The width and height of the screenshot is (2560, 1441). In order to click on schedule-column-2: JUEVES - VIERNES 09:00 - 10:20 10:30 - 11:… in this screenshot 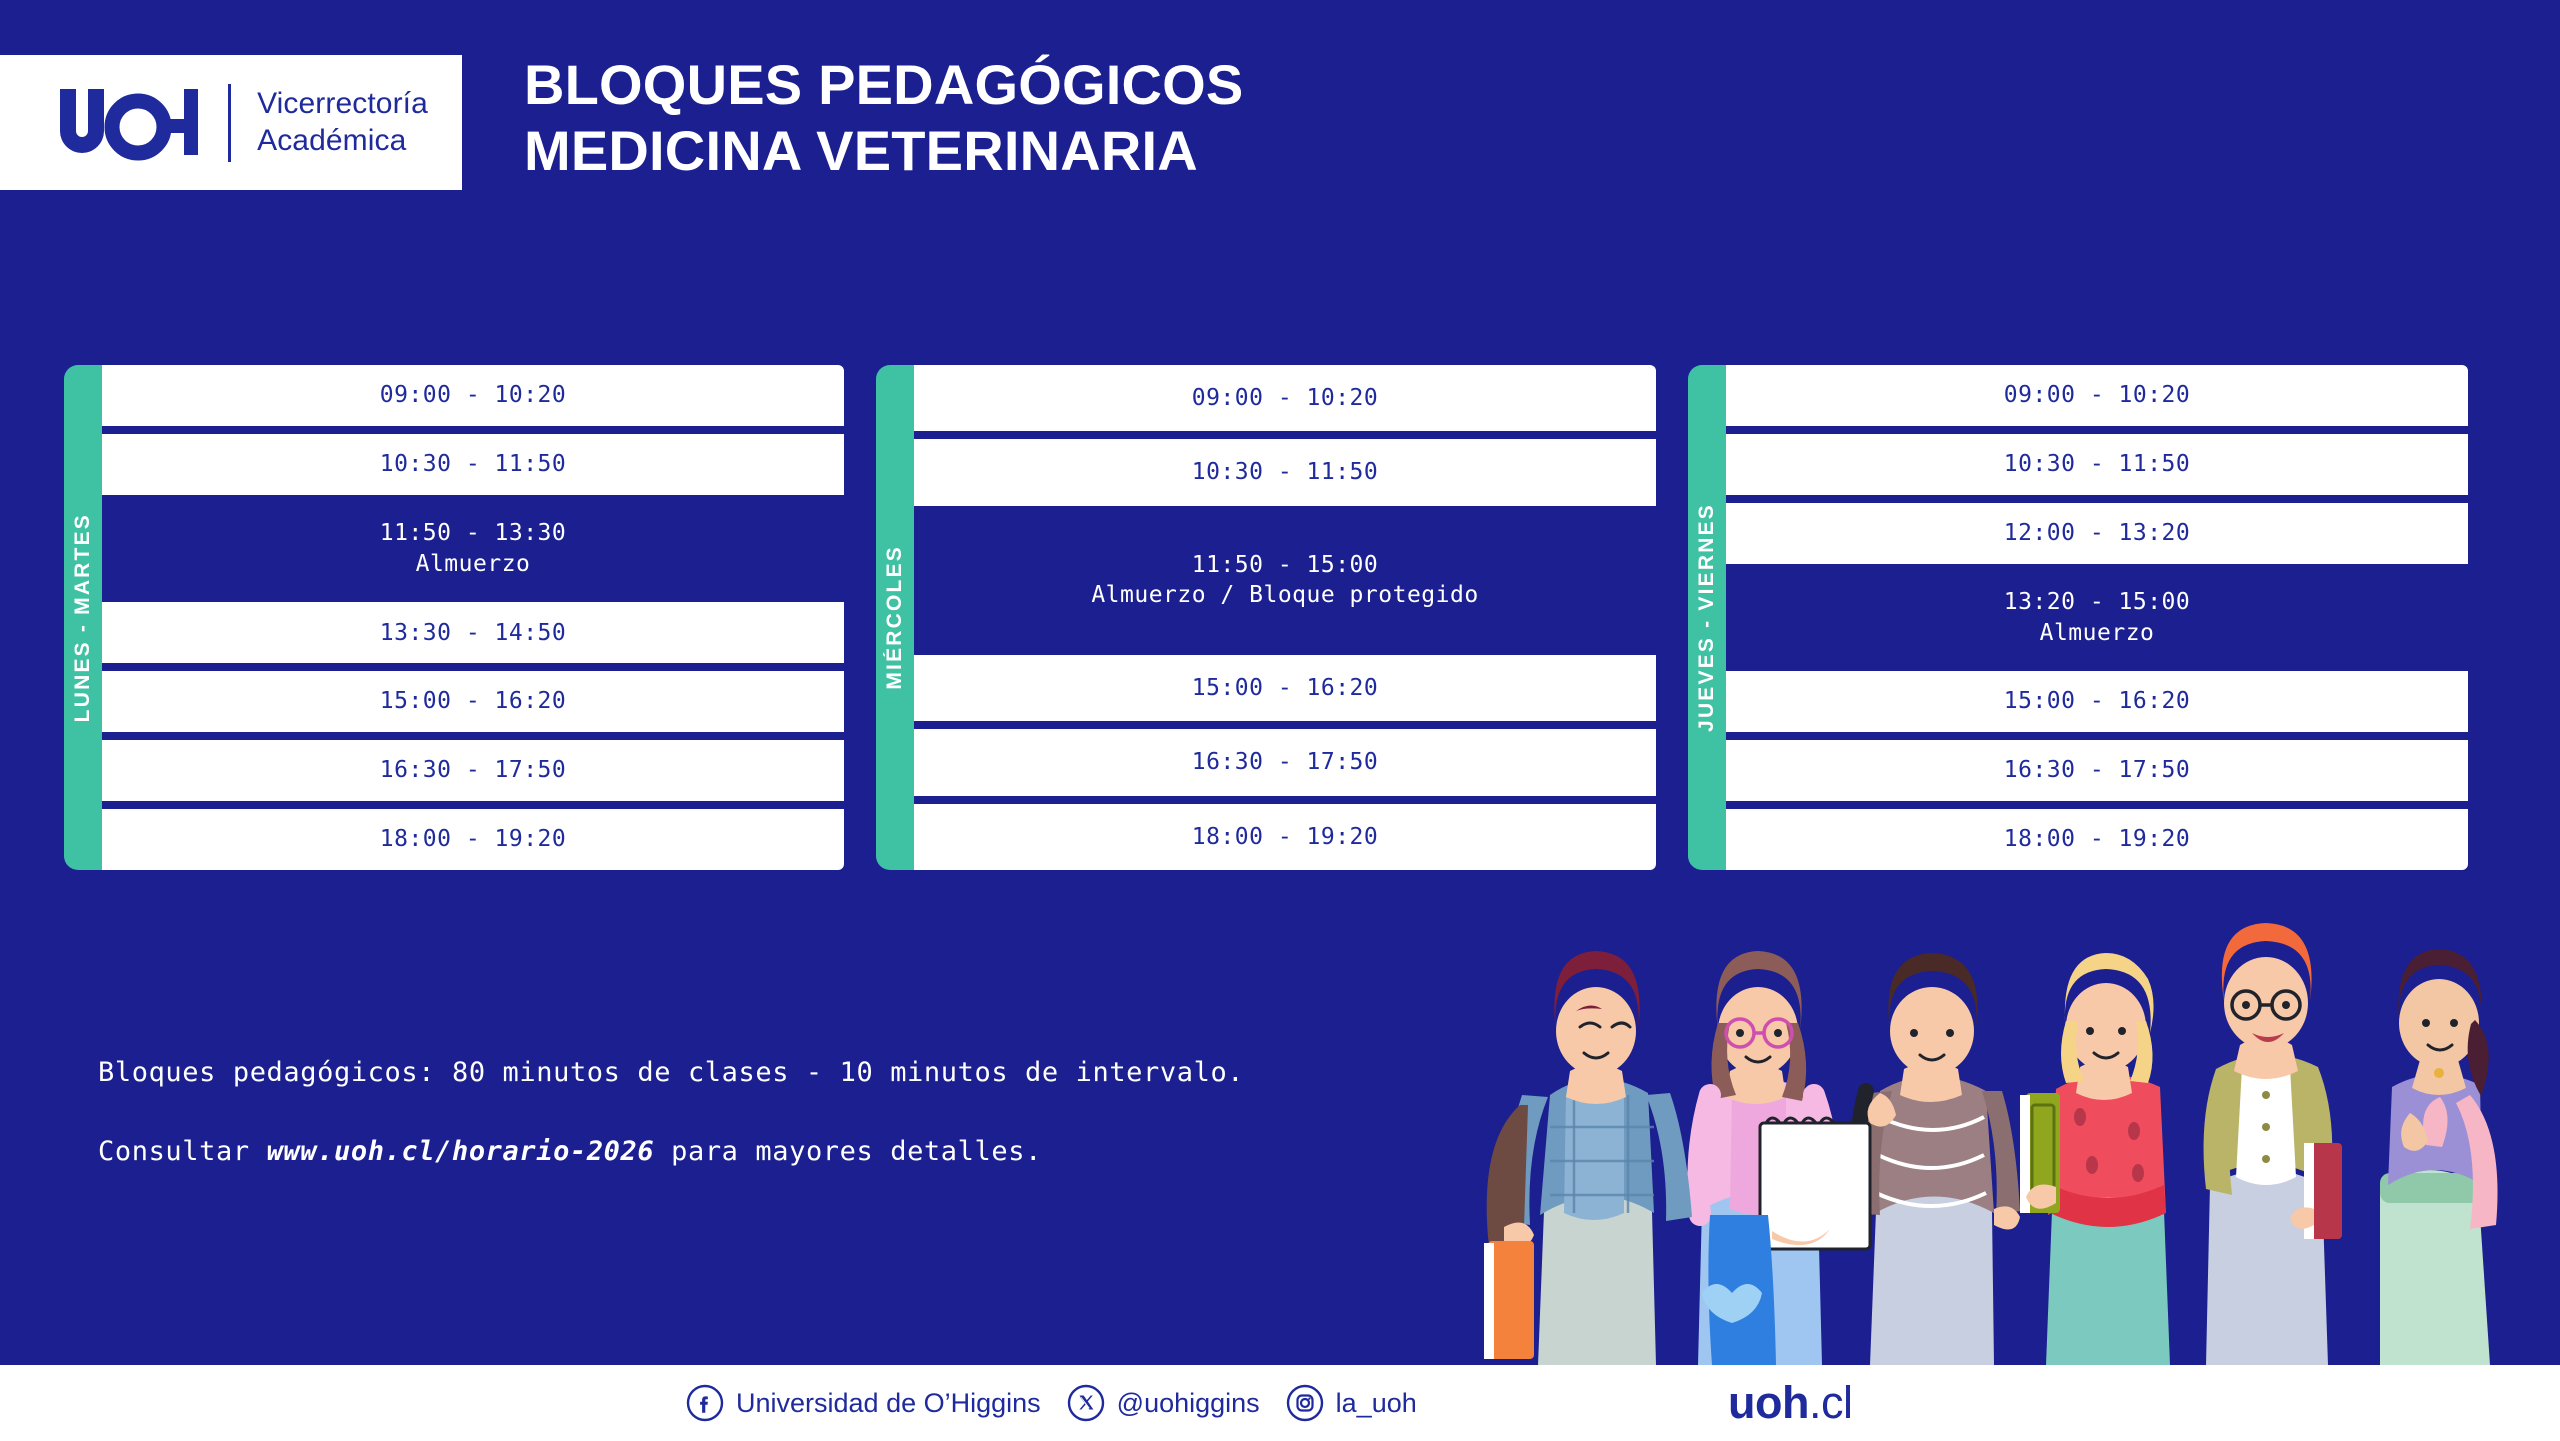, I will do `click(2078, 618)`.